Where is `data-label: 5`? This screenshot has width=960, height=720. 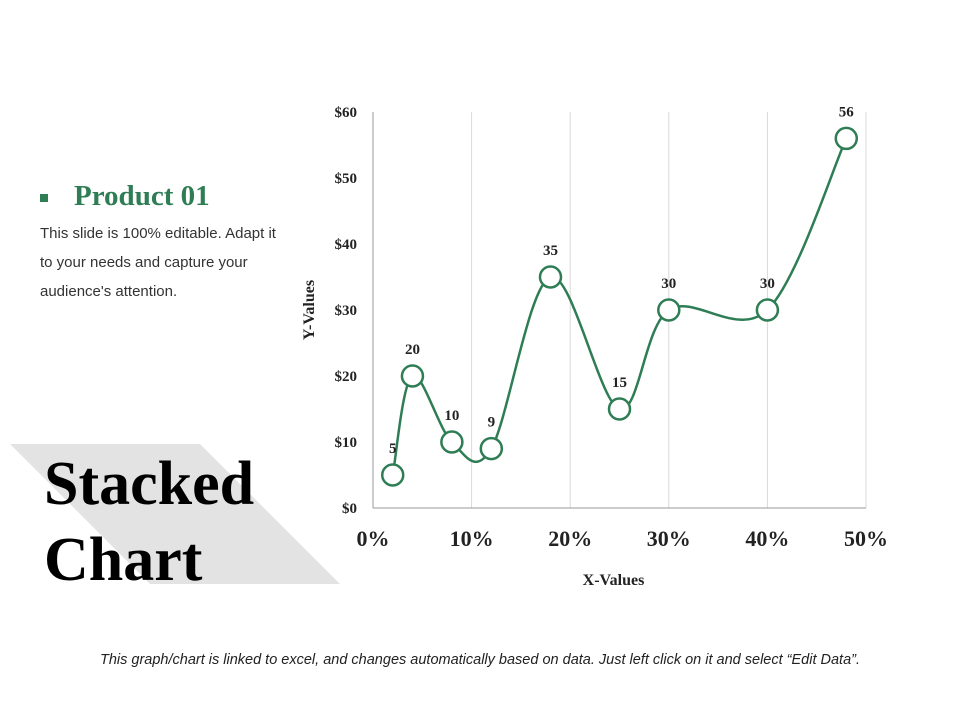 data-label: 5 is located at coordinates (393, 449).